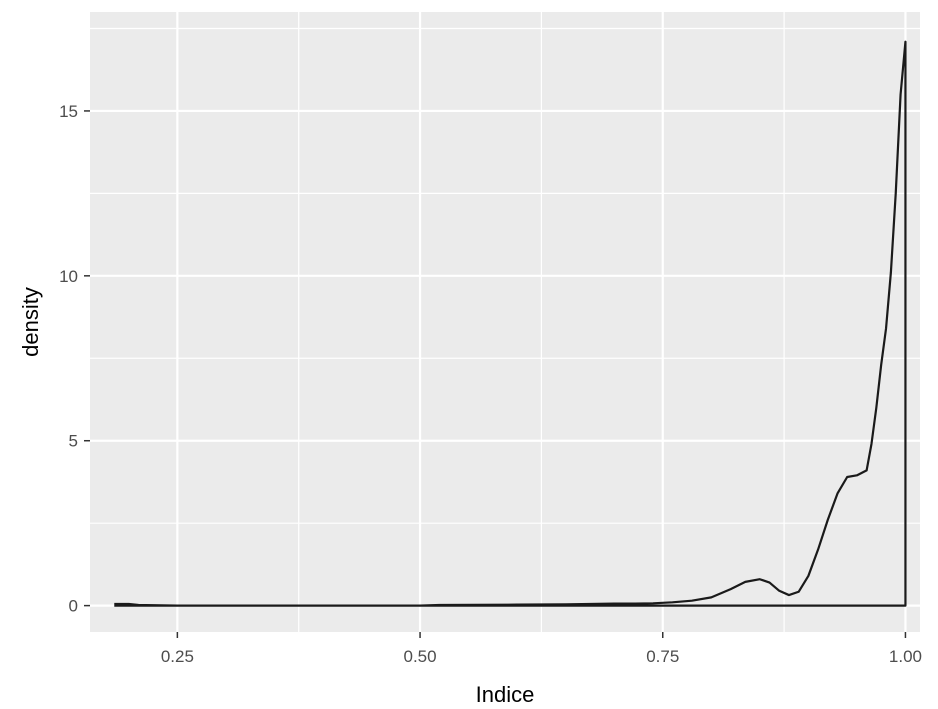 The width and height of the screenshot is (938, 709). I want to click on x-tick-label: 0.50, so click(420, 656).